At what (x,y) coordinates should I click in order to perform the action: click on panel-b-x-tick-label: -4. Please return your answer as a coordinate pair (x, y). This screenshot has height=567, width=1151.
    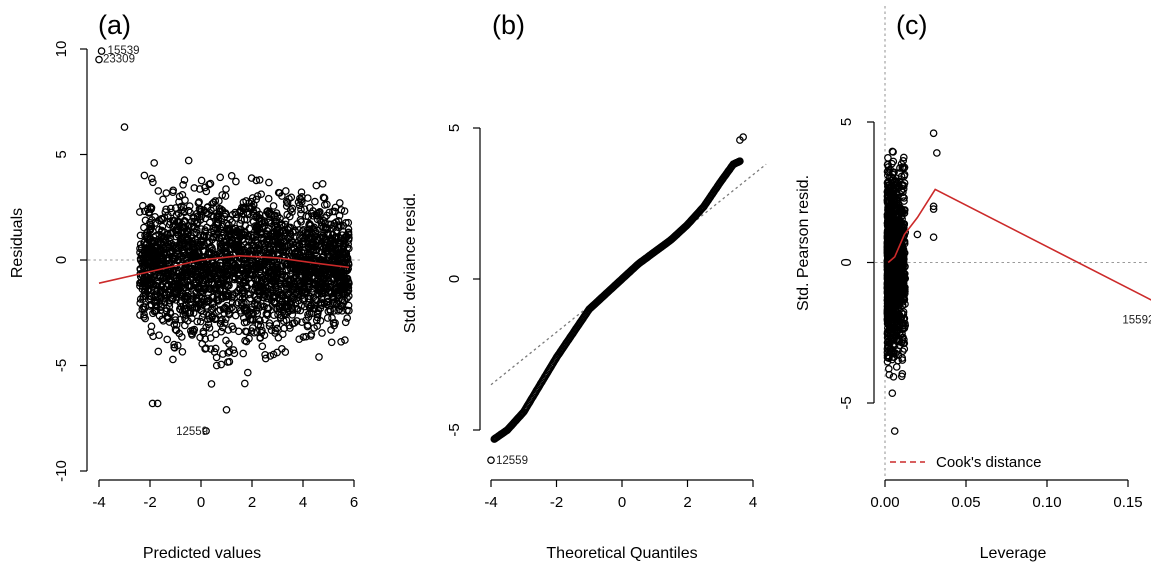
    Looking at the image, I should click on (490, 502).